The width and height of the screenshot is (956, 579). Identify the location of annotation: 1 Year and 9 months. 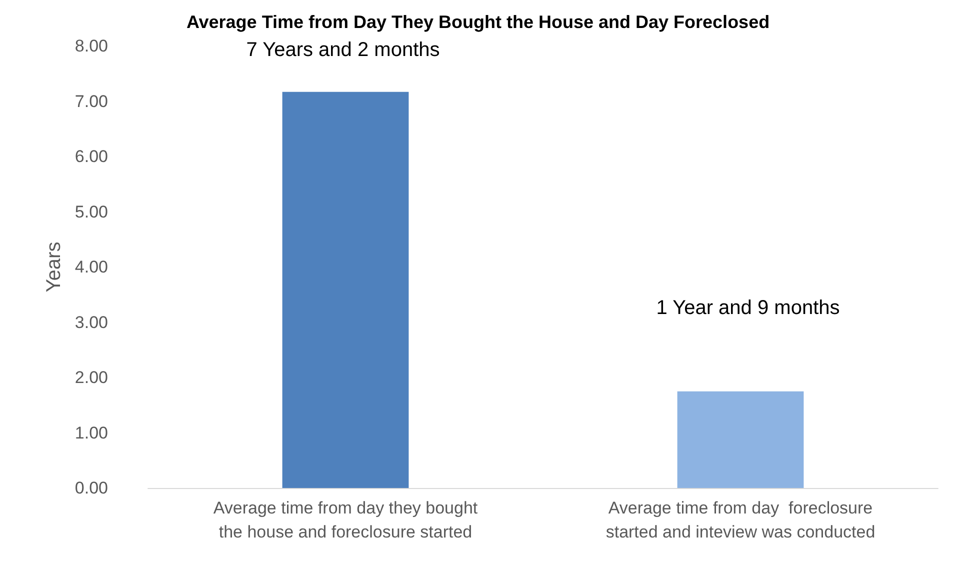
(748, 308).